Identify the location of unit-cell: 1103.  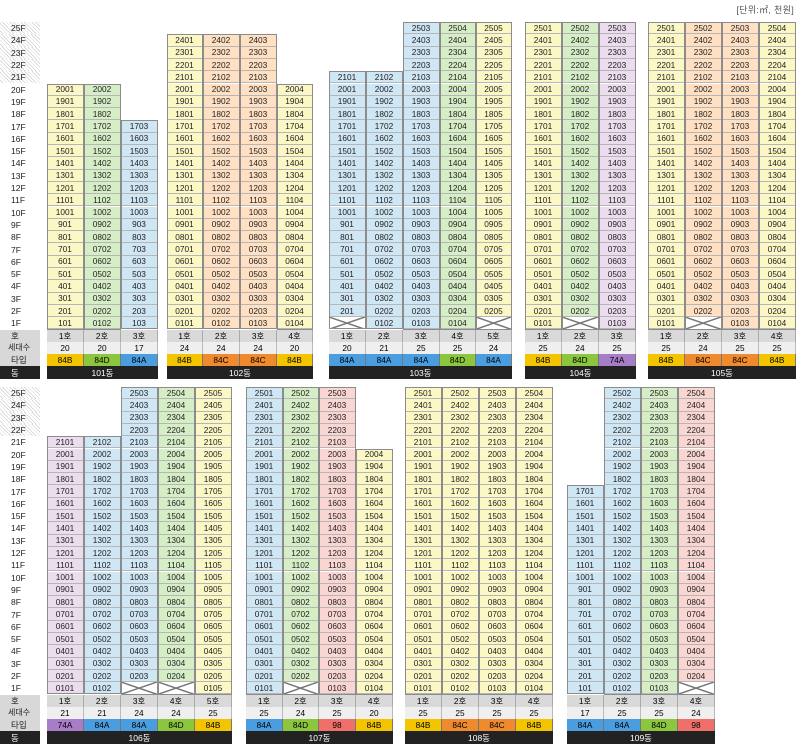
(258, 200).